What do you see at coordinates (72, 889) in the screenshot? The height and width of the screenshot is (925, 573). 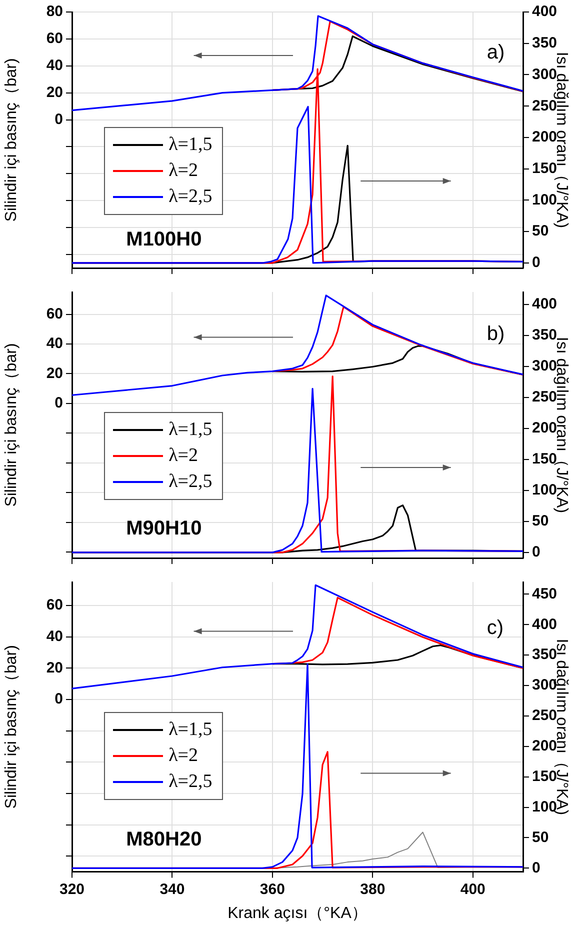 I see `x-tick-label: 320` at bounding box center [72, 889].